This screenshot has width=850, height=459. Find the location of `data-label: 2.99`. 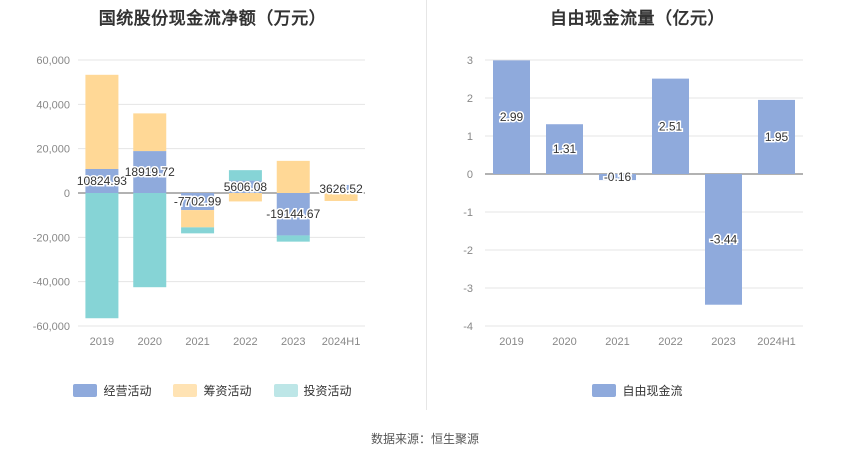

data-label: 2.99 is located at coordinates (512, 117).